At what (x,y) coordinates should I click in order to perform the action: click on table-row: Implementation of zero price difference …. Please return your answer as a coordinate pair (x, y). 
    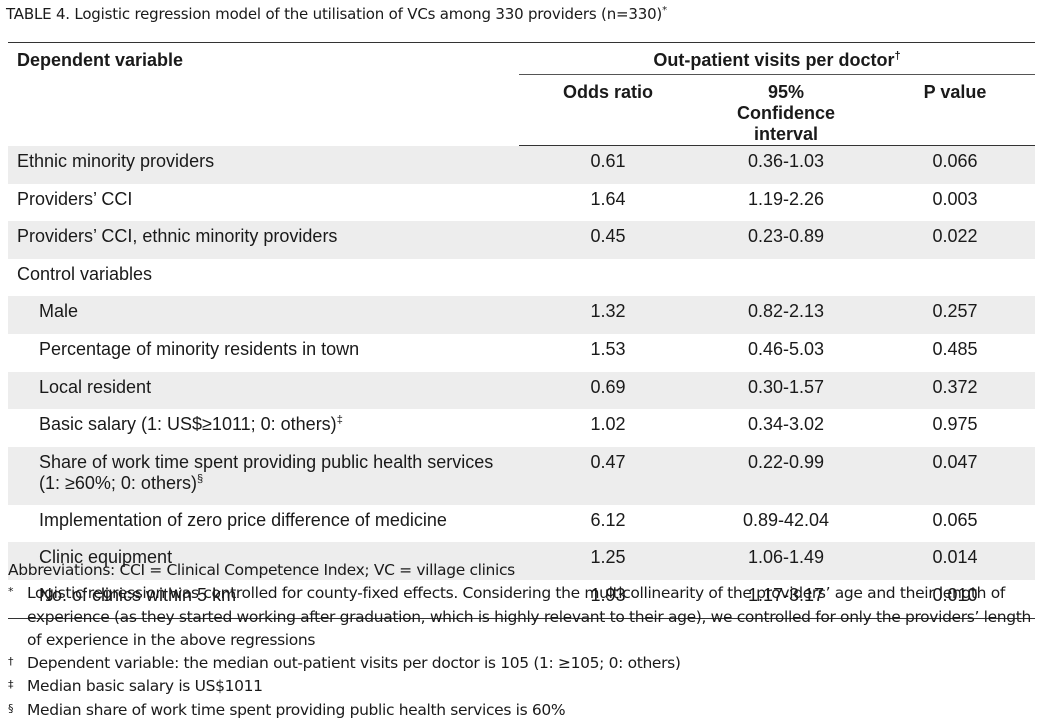
    Looking at the image, I should click on (521, 524).